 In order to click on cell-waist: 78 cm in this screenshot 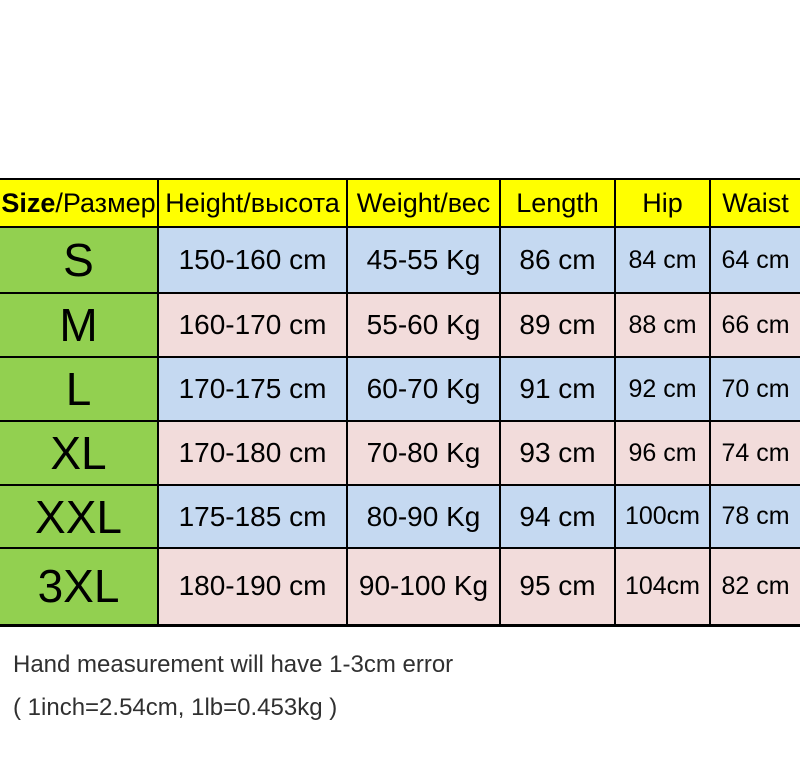, I will do `click(754, 516)`.